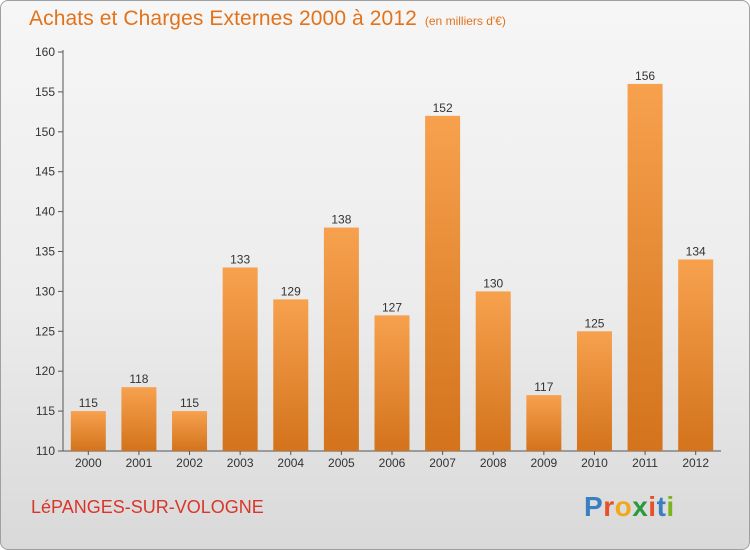  What do you see at coordinates (623, 506) in the screenshot?
I see `logo-letter: o` at bounding box center [623, 506].